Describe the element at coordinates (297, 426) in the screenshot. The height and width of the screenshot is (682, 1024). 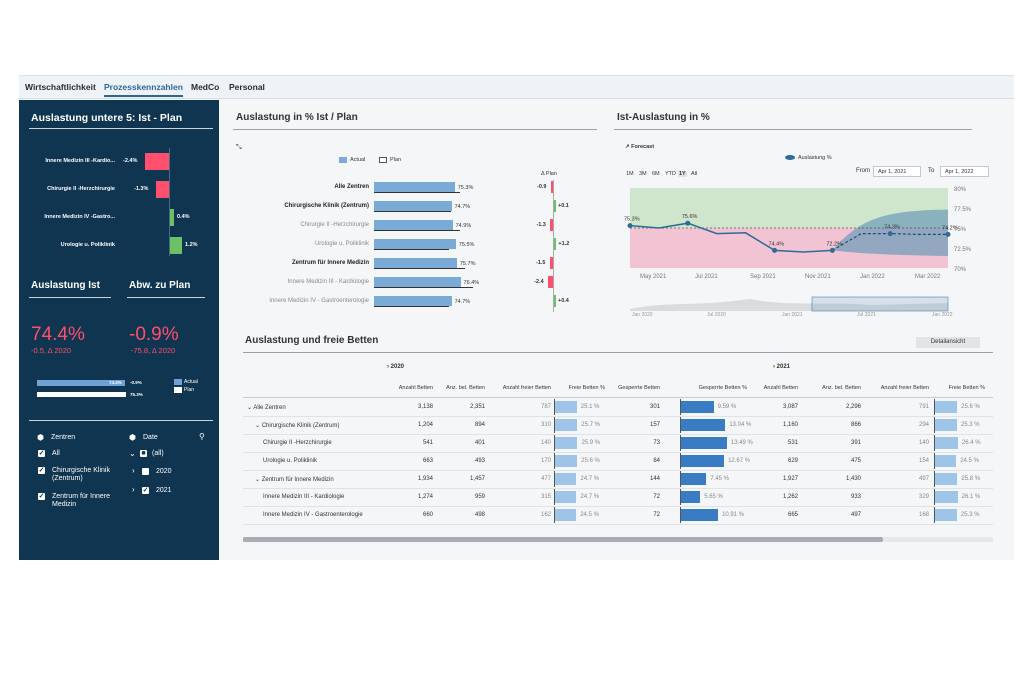
I see `table-row-label: ⌄ Chirurgische Klinik (Zentrum)` at that location.